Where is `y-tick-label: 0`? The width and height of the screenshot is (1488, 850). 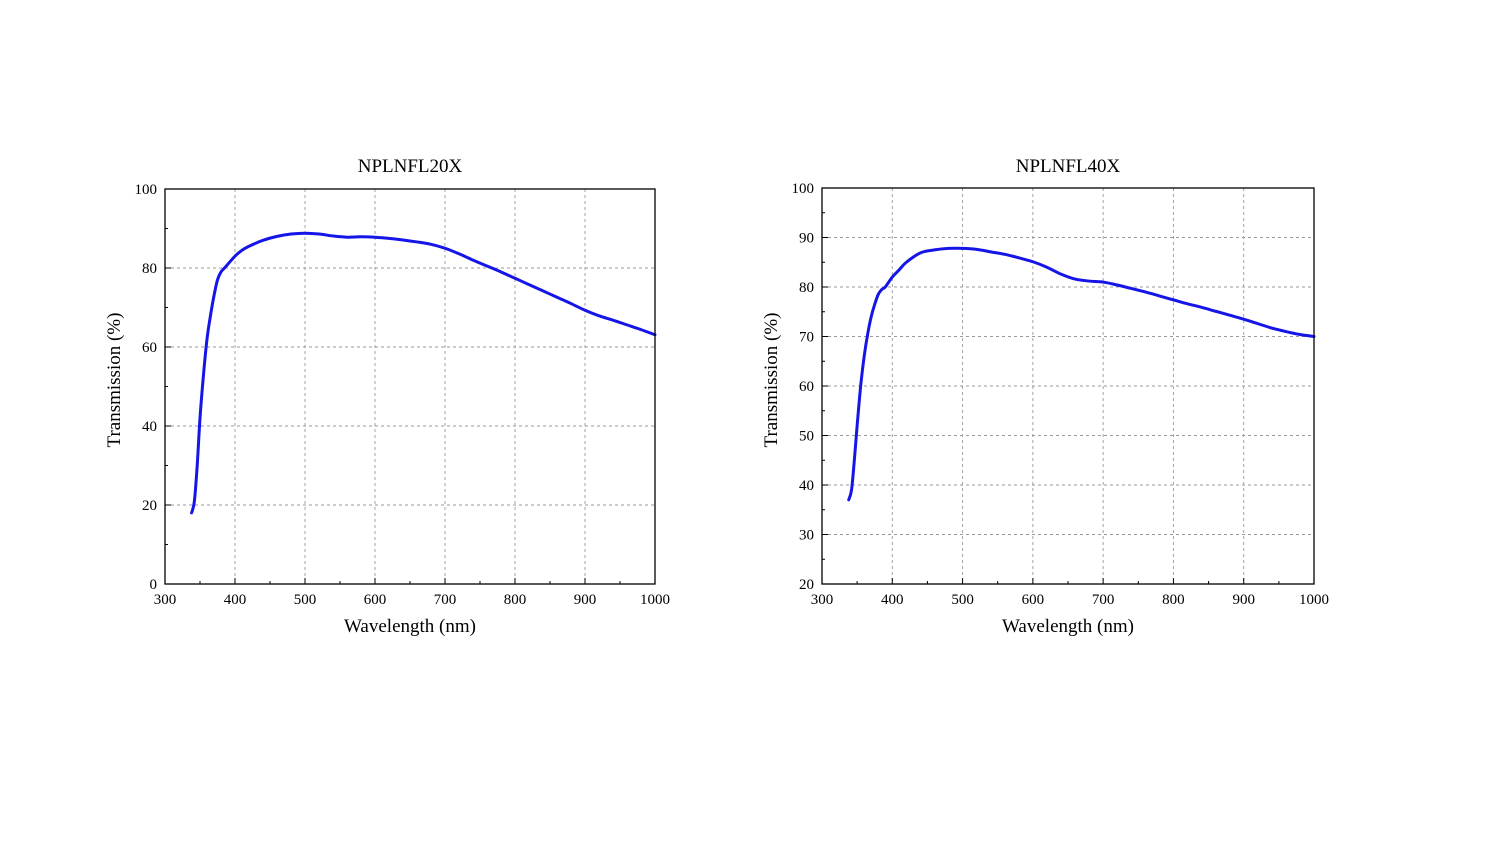
y-tick-label: 0 is located at coordinates (154, 585).